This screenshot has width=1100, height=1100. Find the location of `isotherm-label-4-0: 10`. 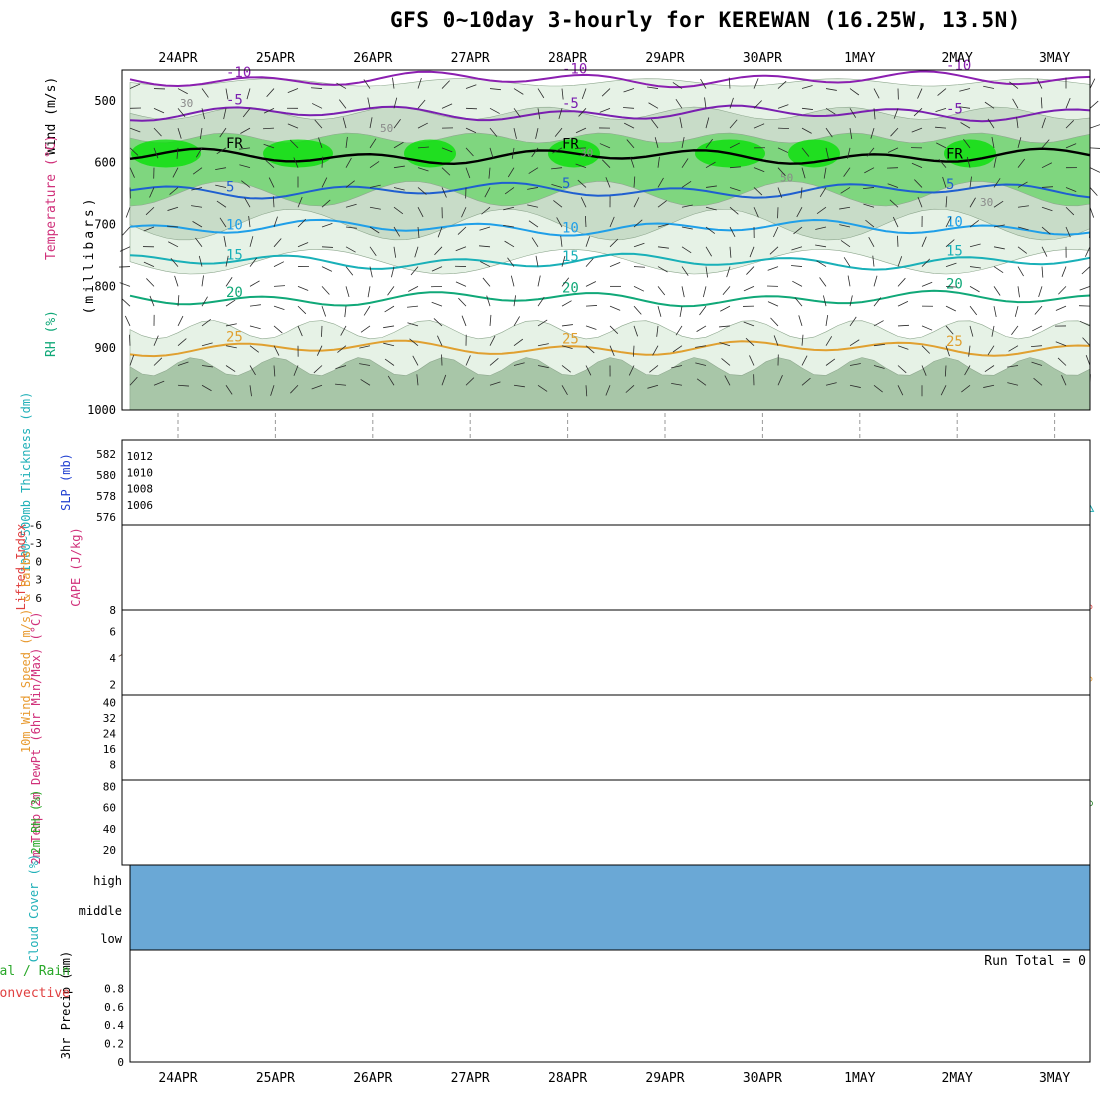

isotherm-label-4-0: 10 is located at coordinates (234, 226).